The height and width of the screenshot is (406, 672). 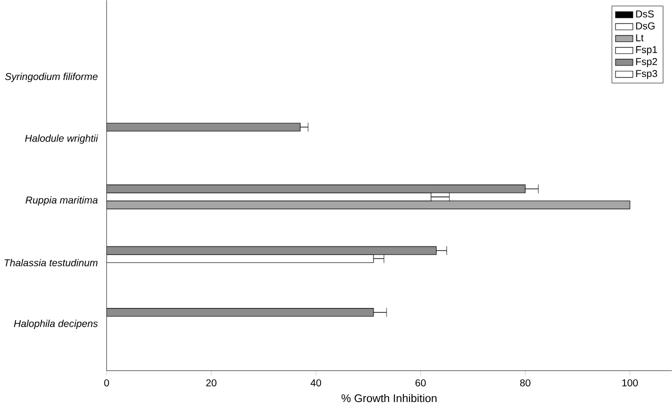 I want to click on x-tick-label: 60, so click(x=421, y=382).